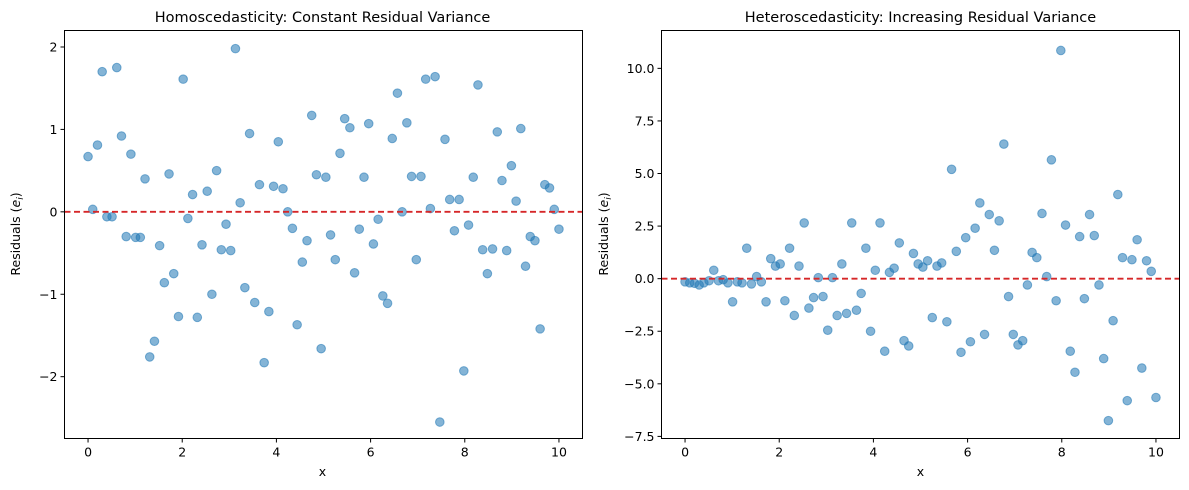 Image resolution: width=1189 pixels, height=490 pixels. I want to click on y-tick-label: 0, so click(54, 211).